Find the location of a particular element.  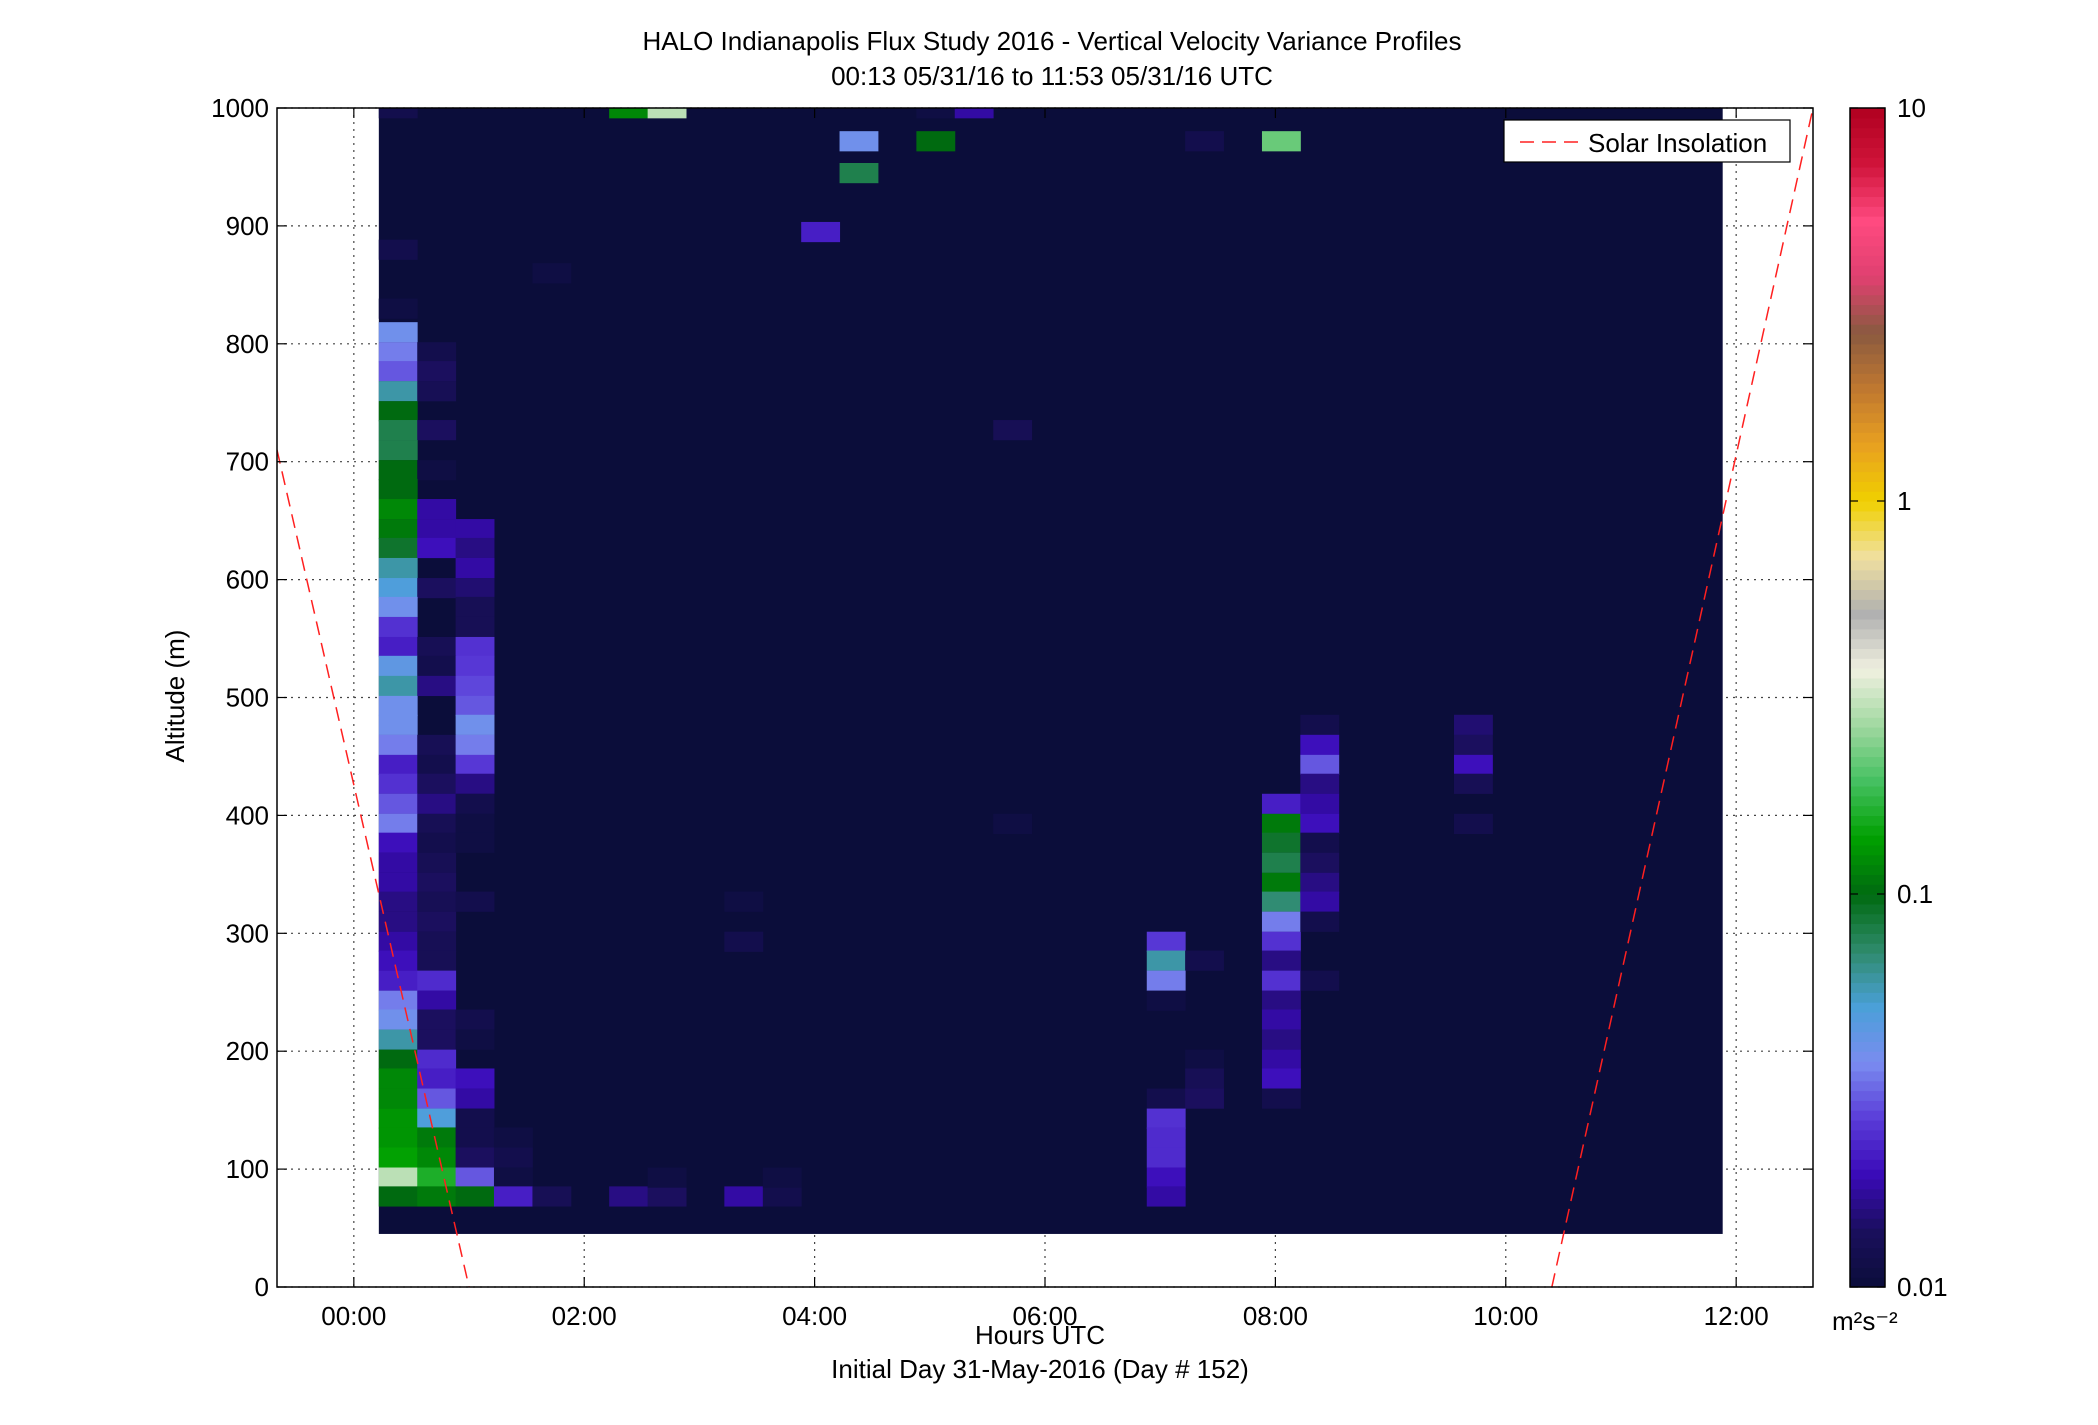

x-axis-sublabel: Initial Day 31-May-2016 (Day # 152) is located at coordinates (1040, 1369).